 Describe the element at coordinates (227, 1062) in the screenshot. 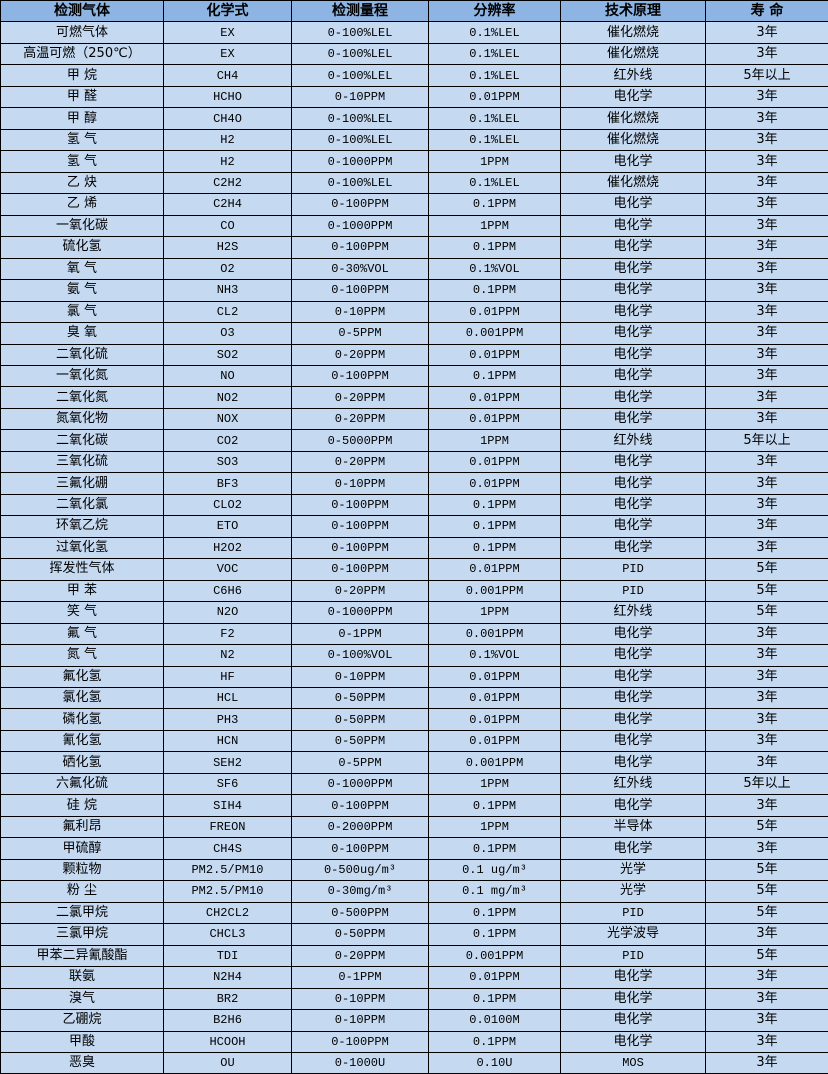

I see `cell-formula: OU` at that location.